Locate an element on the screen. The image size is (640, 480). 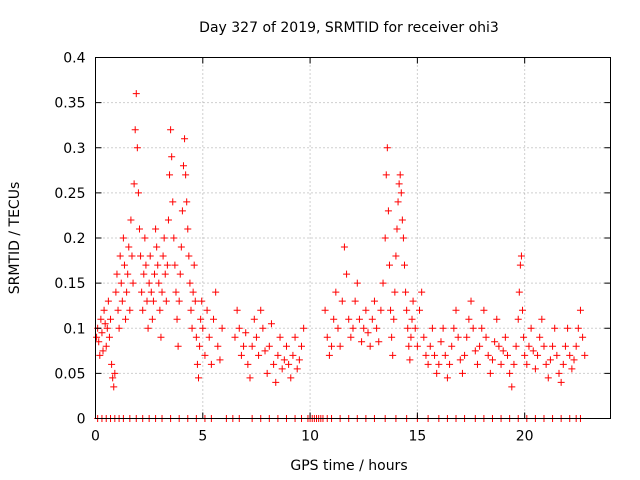
y-tick-label: 0.25 is located at coordinates (69, 194).